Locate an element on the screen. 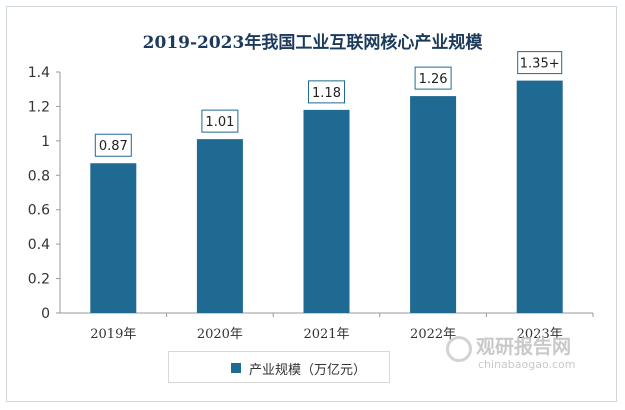  y-tick-label: 0.2 is located at coordinates (39, 280).